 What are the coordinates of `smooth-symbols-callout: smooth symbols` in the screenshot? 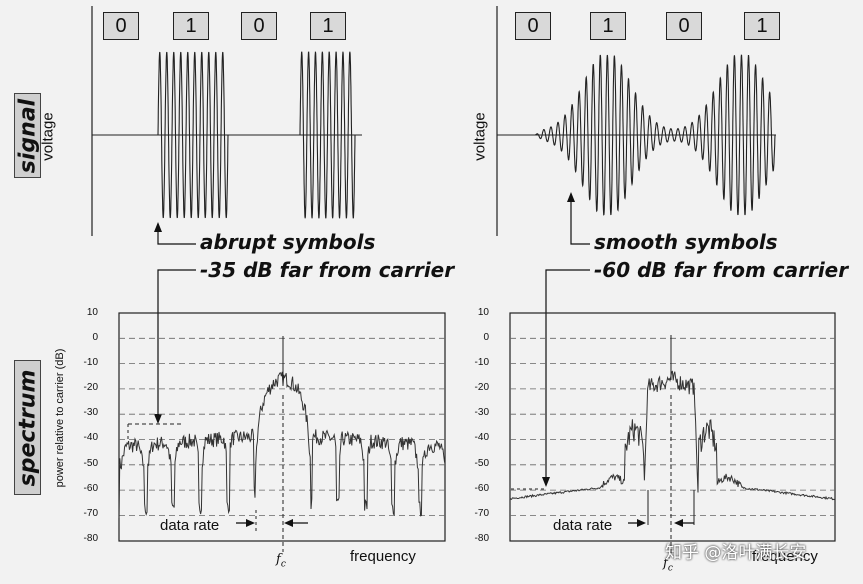 It's located at (686, 242).